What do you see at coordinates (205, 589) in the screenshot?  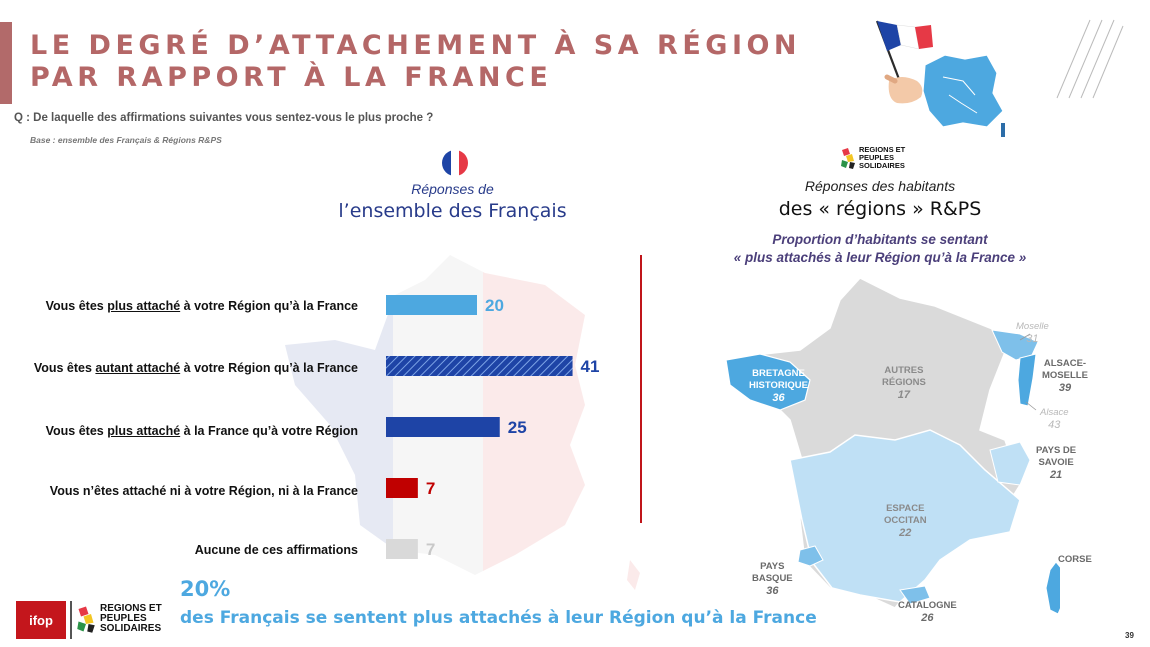 I see `highlight-percentage: 20%` at bounding box center [205, 589].